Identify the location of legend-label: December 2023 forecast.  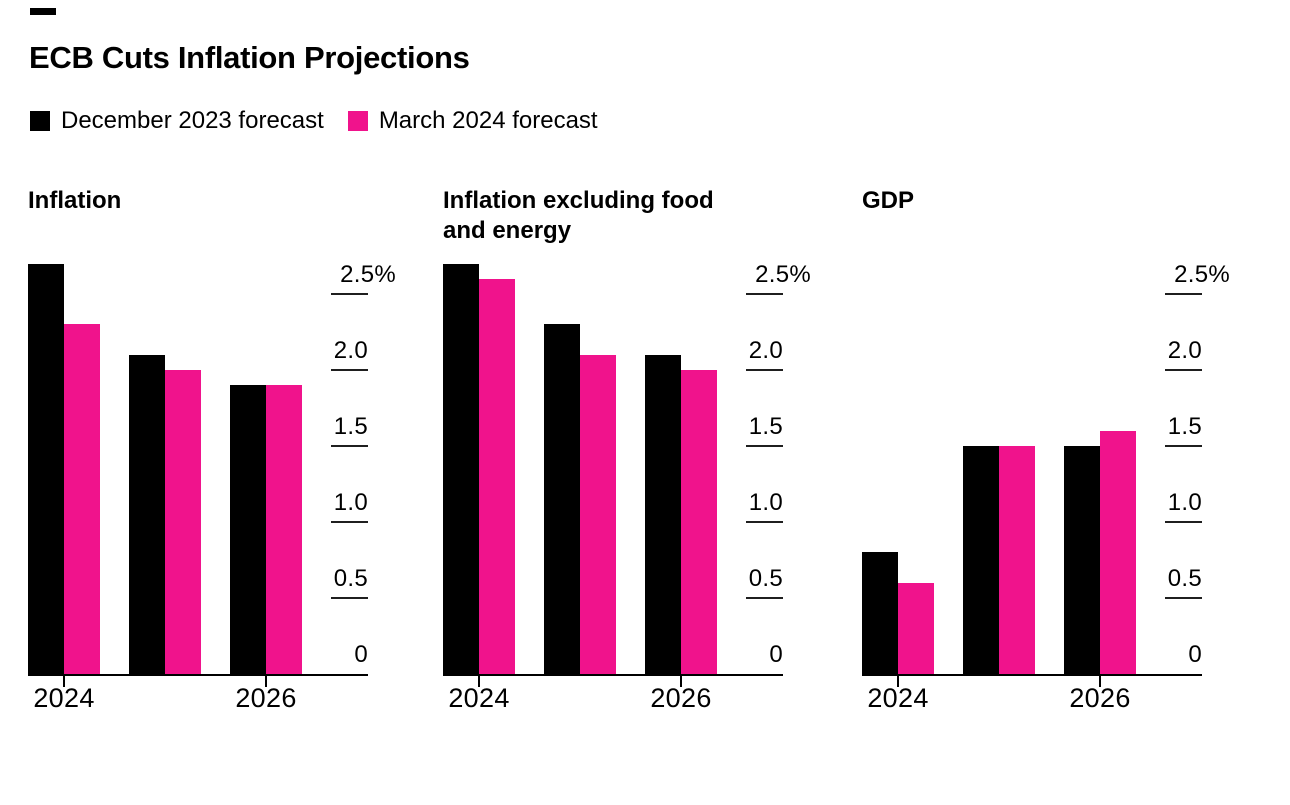
(192, 120).